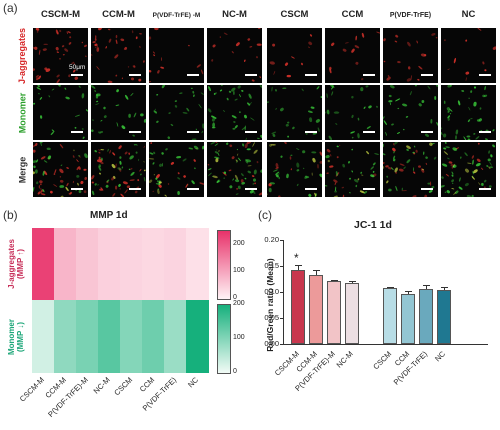 The width and height of the screenshot is (500, 430). I want to click on y-axis-line, so click(283, 292).